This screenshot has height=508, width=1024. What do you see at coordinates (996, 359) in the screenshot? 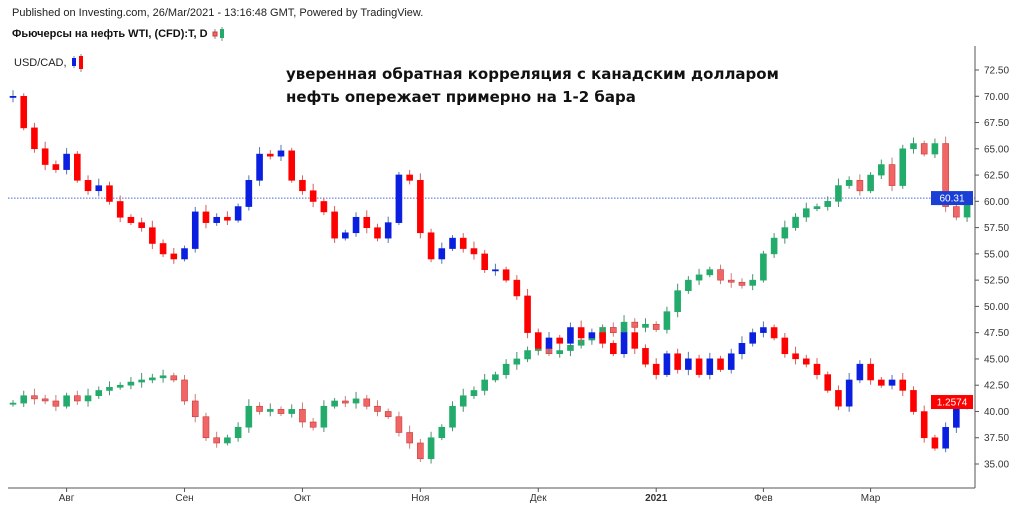
I see `y-tick-label: 45.00` at bounding box center [996, 359].